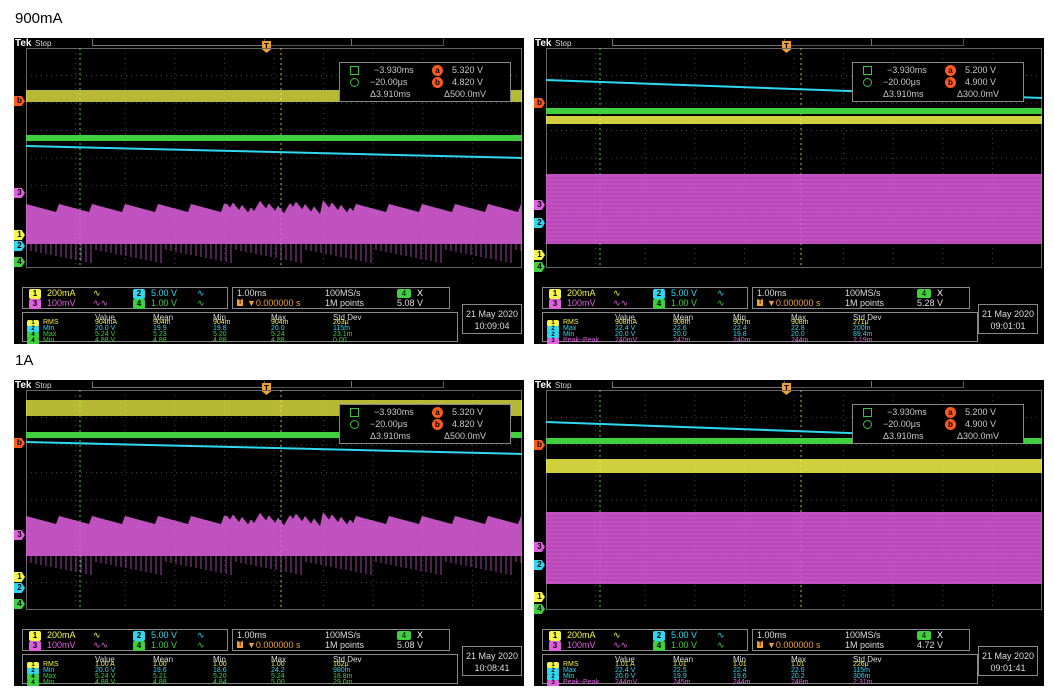 The image size is (1054, 694). Describe the element at coordinates (425, 413) in the screenshot. I see `cursor-row-a: −3.930ms a 5.320 V` at that location.